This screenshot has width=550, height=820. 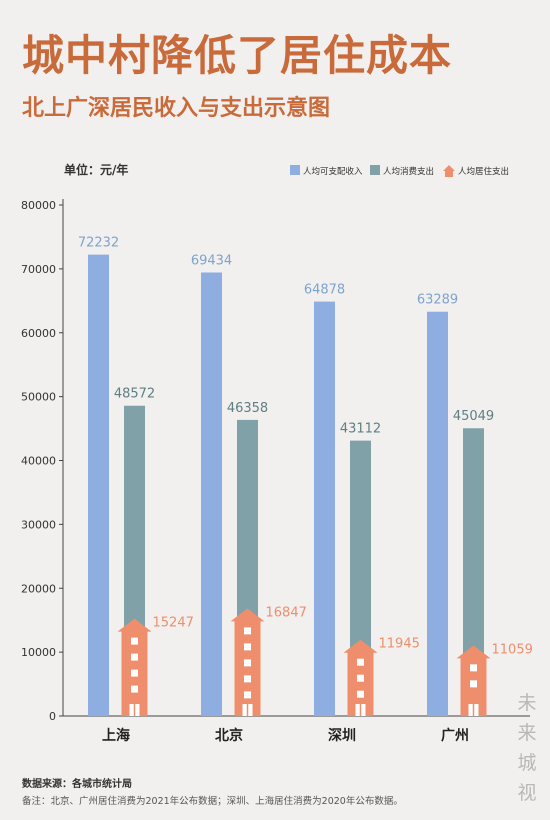 What do you see at coordinates (211, 260) in the screenshot?
I see `income-value-label: 69434` at bounding box center [211, 260].